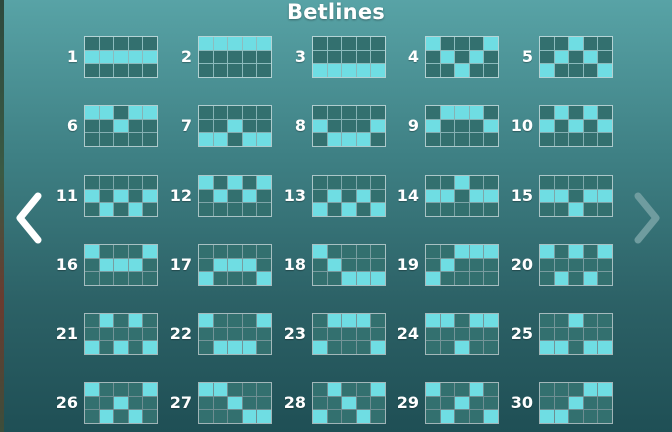 Image resolution: width=672 pixels, height=432 pixels. What do you see at coordinates (407, 333) in the screenshot?
I see `betline-number: 24` at bounding box center [407, 333].